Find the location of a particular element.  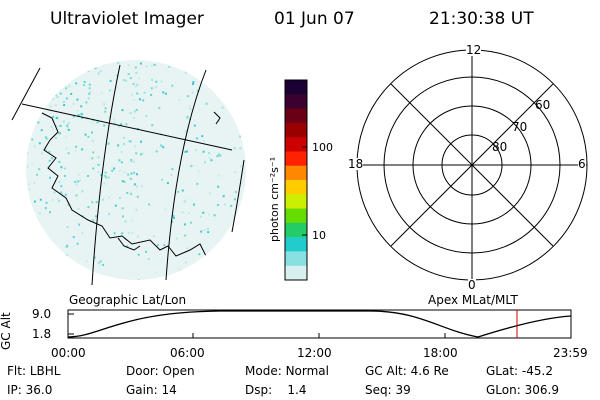

status-dsp: Dsp: 1.4 is located at coordinates (276, 390).